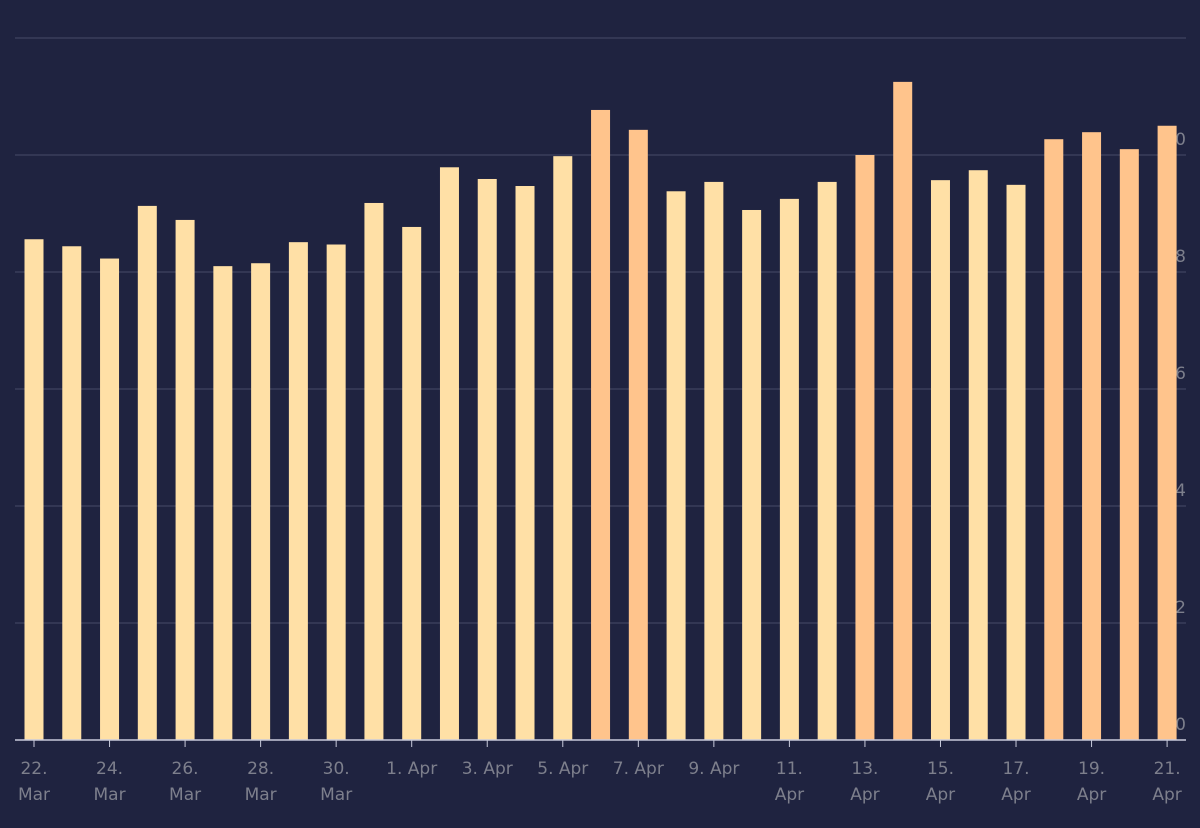 Image resolution: width=1200 pixels, height=828 pixels. What do you see at coordinates (336, 782) in the screenshot?
I see `x-tick-label: 30. Mar` at bounding box center [336, 782].